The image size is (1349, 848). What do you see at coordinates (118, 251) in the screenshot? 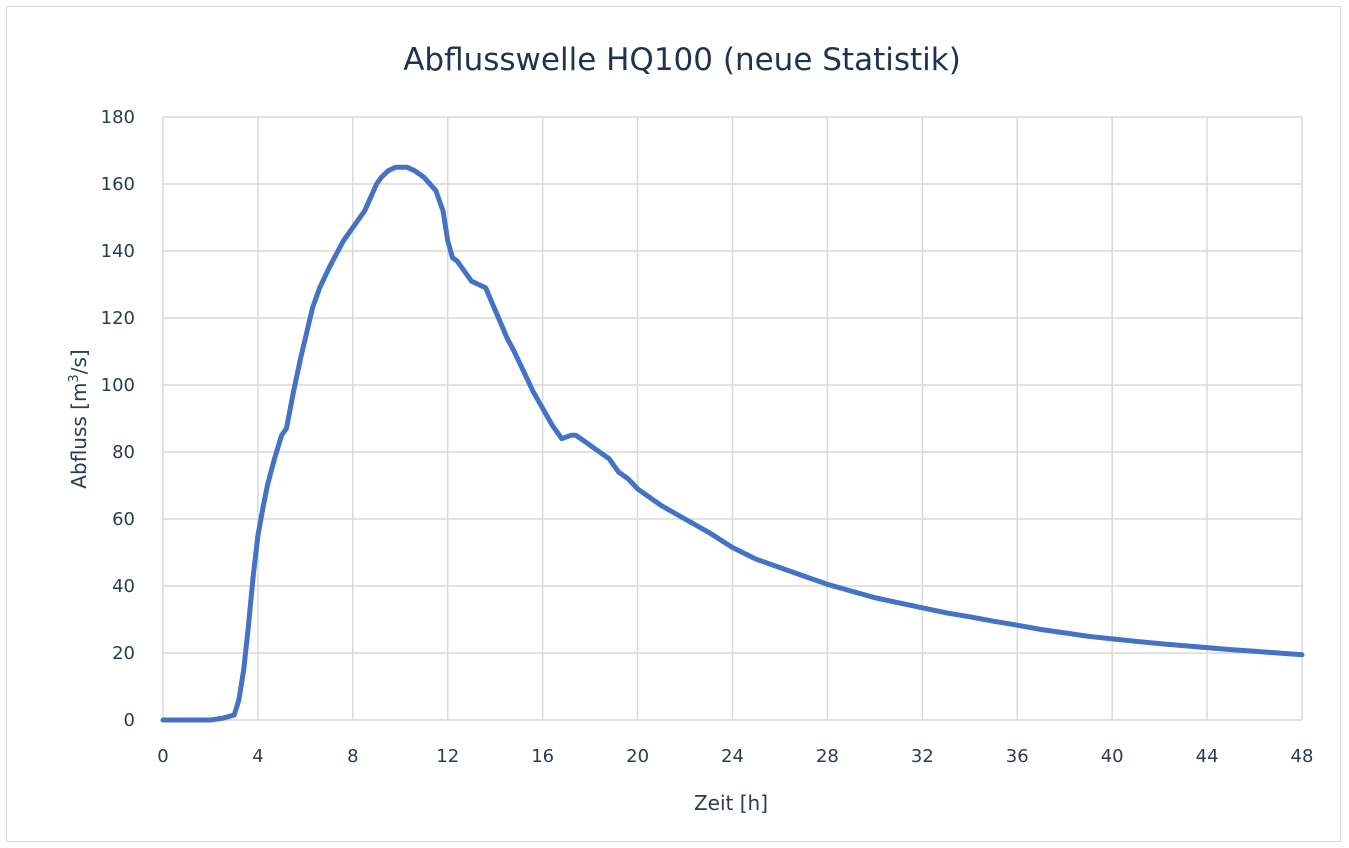
I see `y-tick-label: 140` at bounding box center [118, 251].